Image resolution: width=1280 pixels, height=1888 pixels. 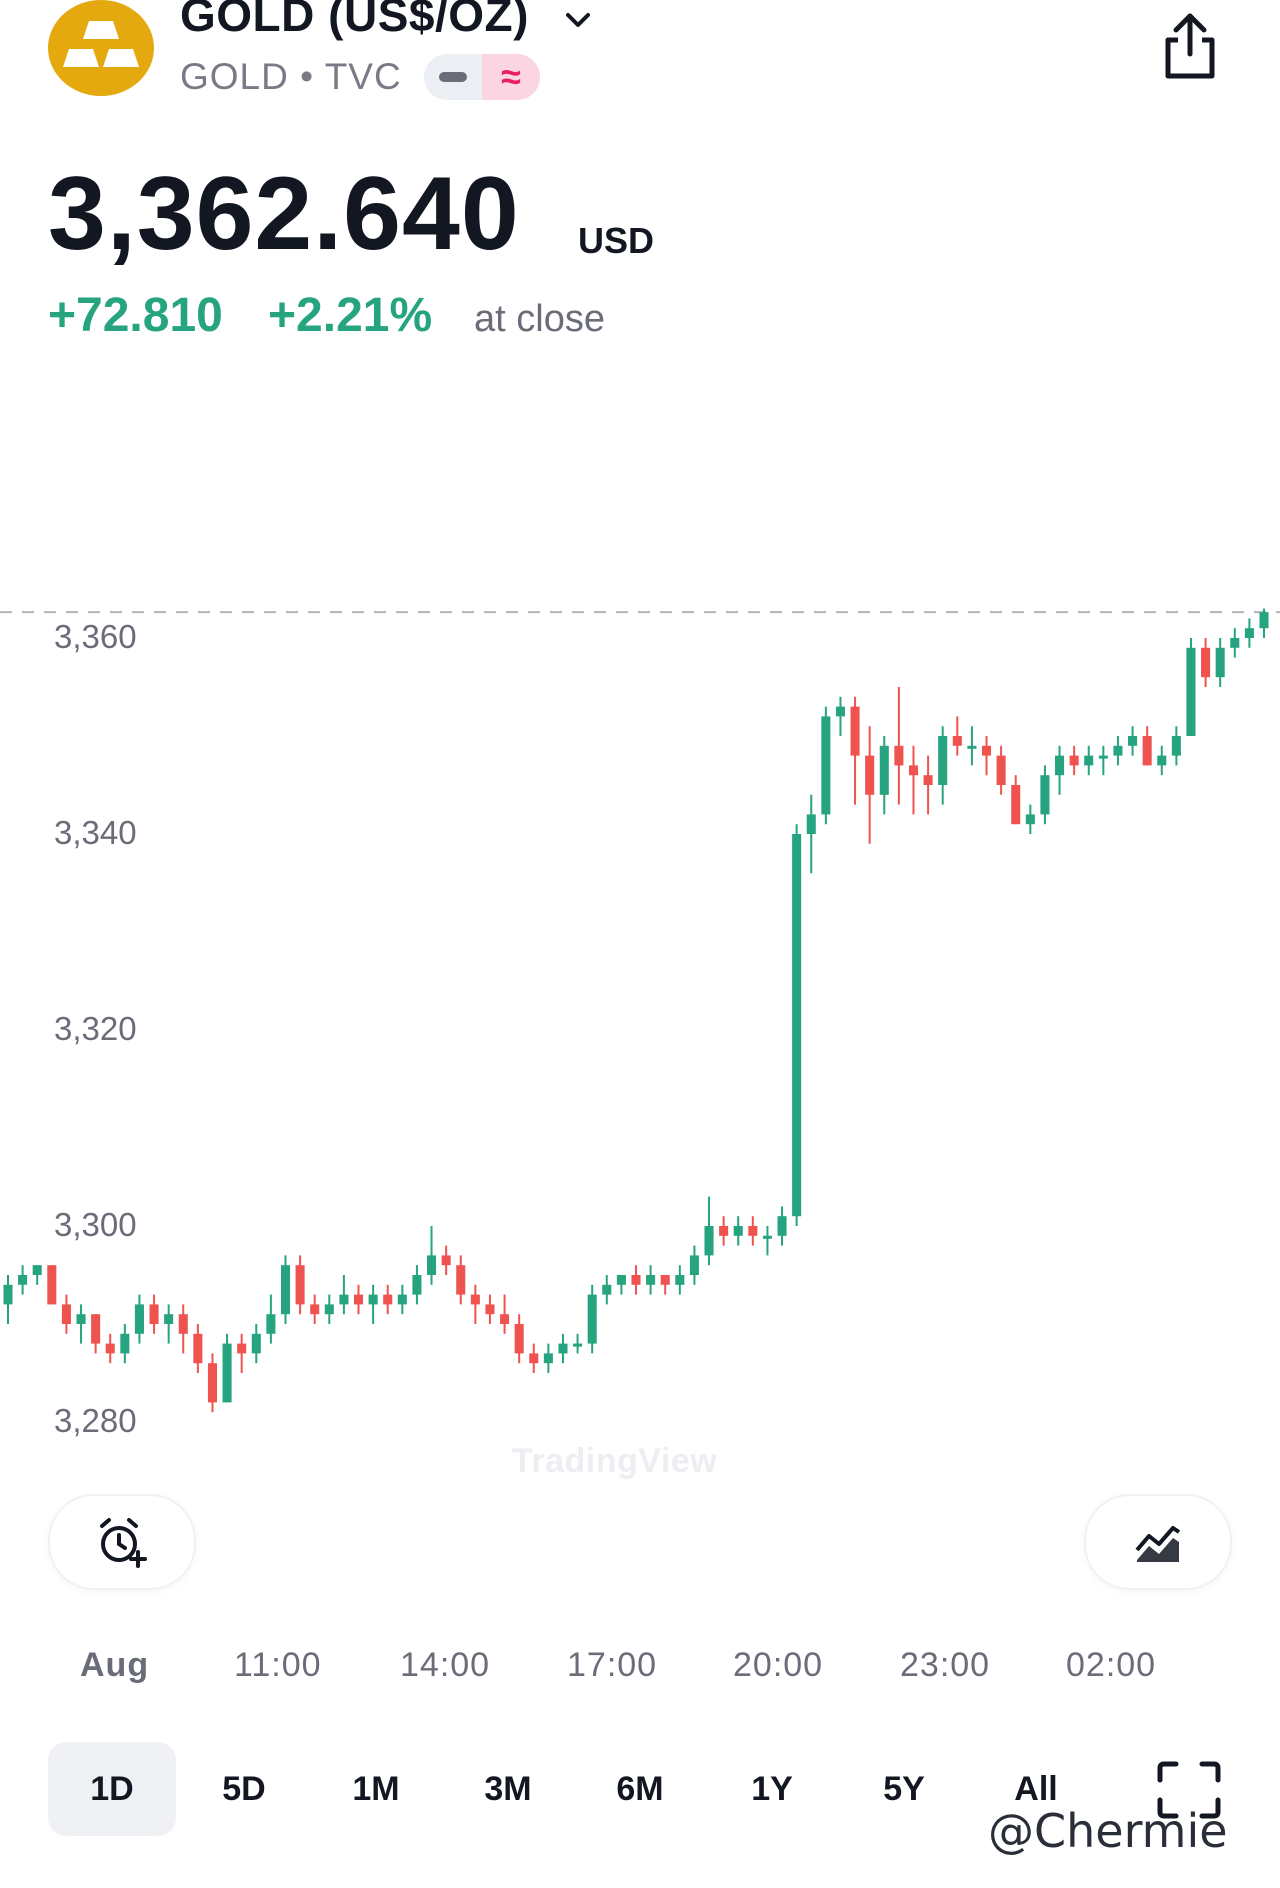 I want to click on tradingview-watermark: TradingView, so click(x=615, y=1461).